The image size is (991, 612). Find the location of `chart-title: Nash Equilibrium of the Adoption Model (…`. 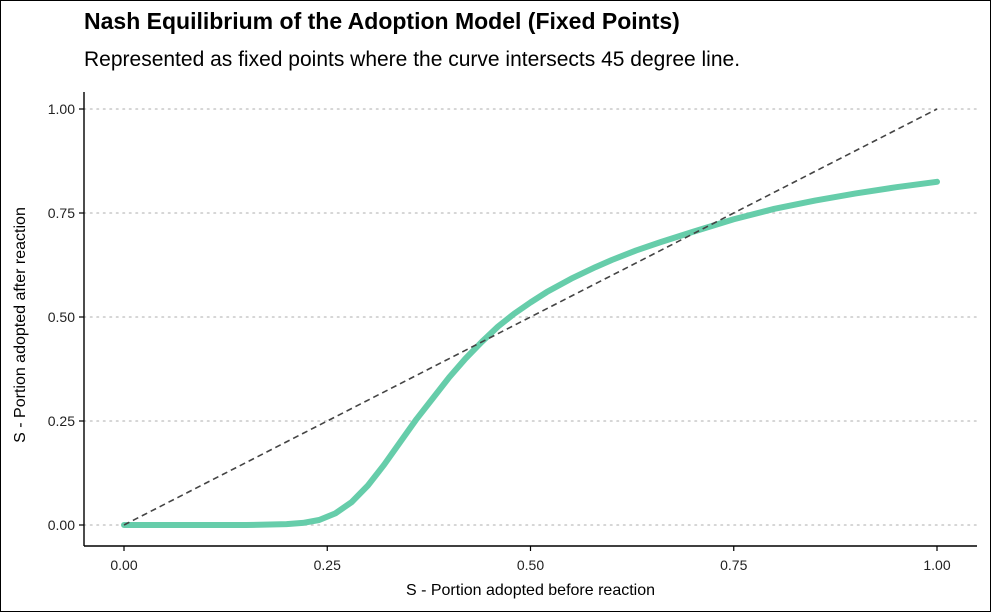

chart-title: Nash Equilibrium of the Adoption Model (… is located at coordinates (382, 21).